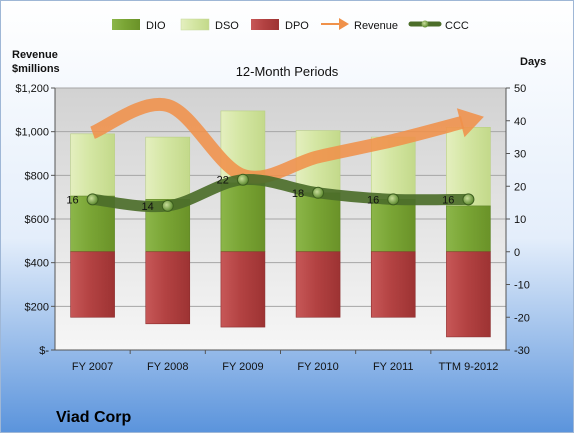 This screenshot has height=433, width=574. What do you see at coordinates (318, 222) in the screenshot?
I see `bar-dio-fy-2010` at bounding box center [318, 222].